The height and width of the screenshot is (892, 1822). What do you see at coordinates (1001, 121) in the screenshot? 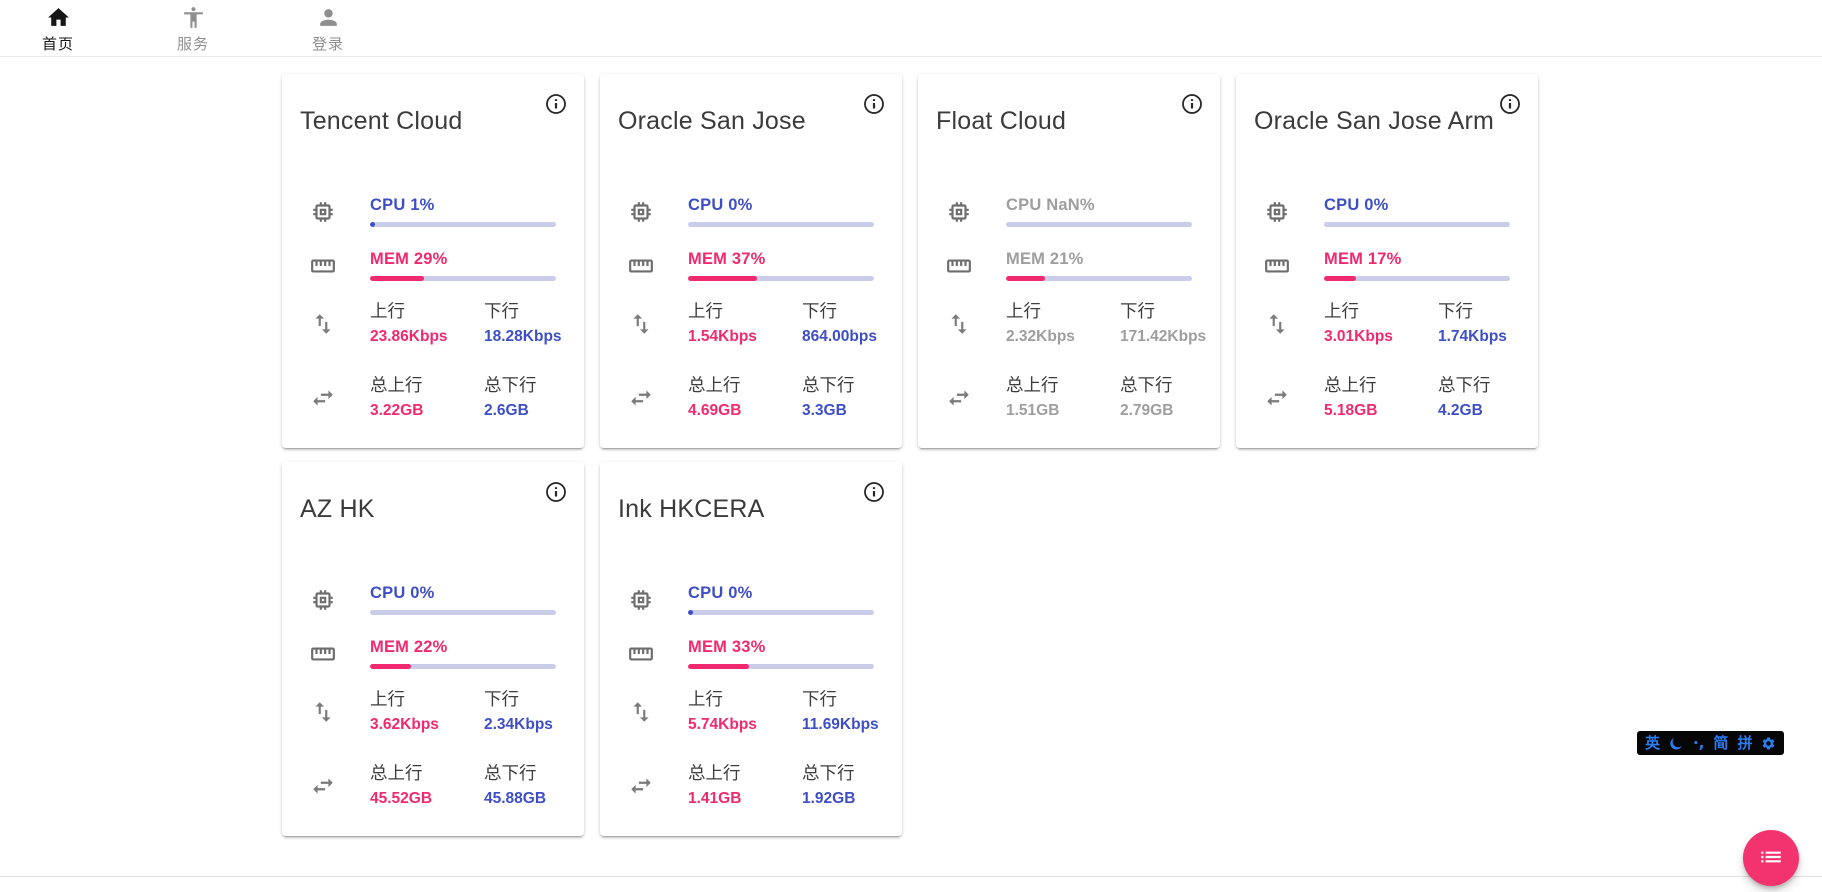
I see `server-name: Float Cloud` at bounding box center [1001, 121].